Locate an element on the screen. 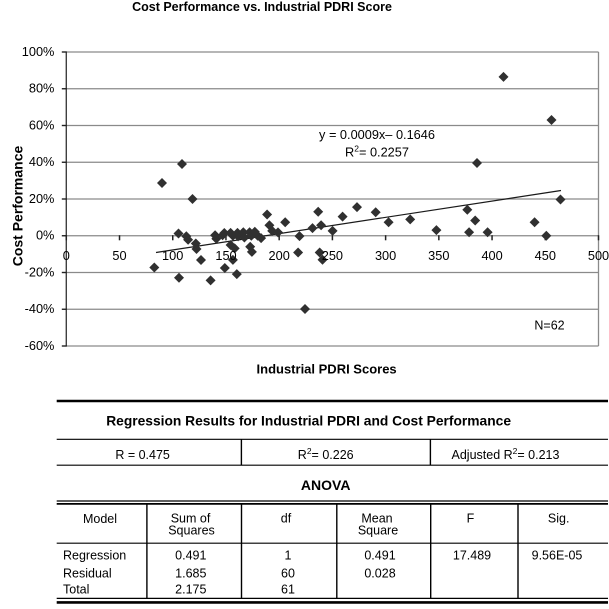  svg-text: Regression is located at coordinates (94, 556).